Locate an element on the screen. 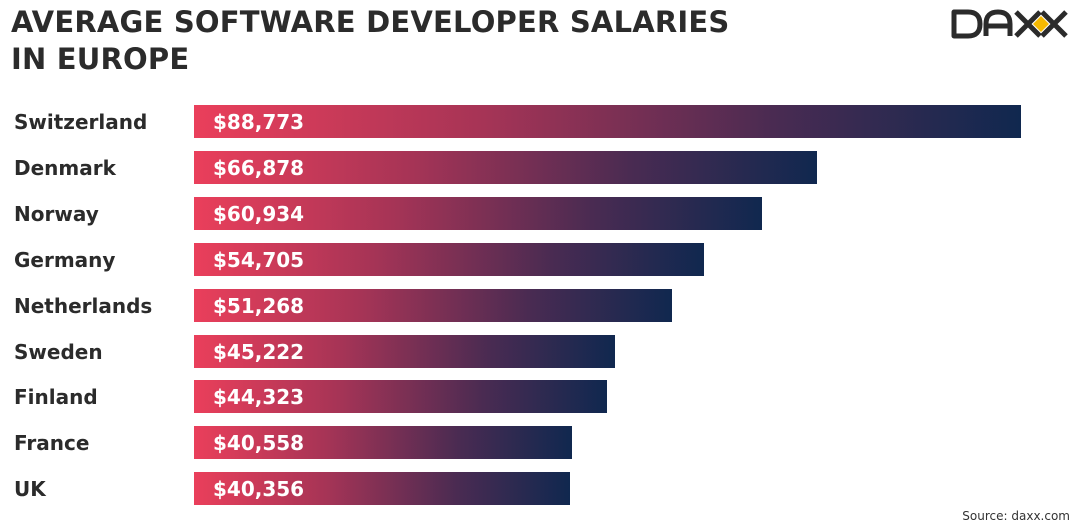 Image resolution: width=1080 pixels, height=531 pixels. title-line-2: IN EUROPE is located at coordinates (100, 59).